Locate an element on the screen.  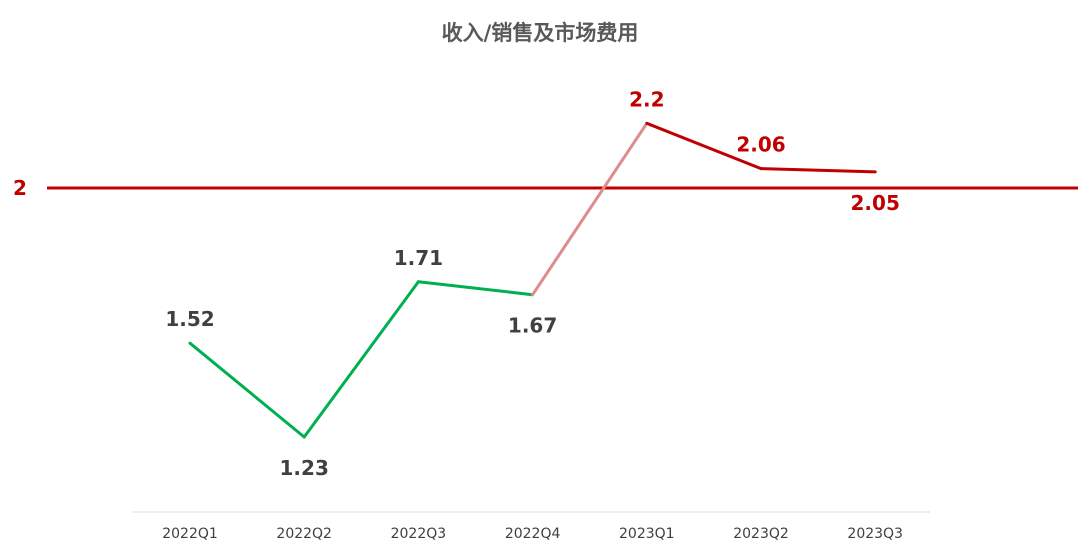
data-label-2022q2: 1.23 is located at coordinates (304, 468).